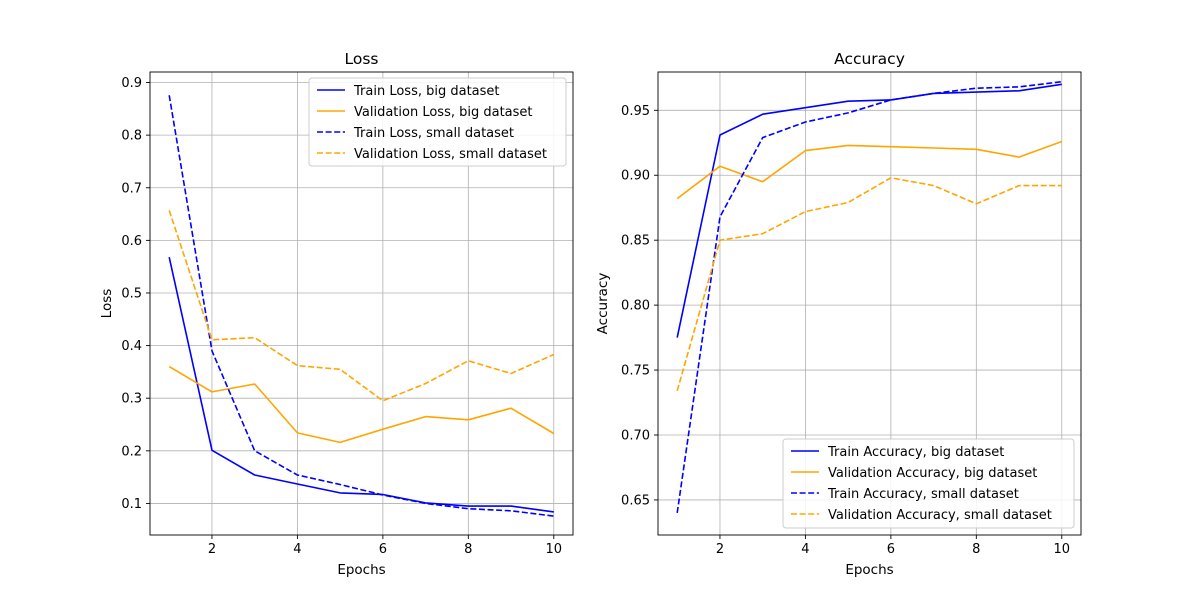 This screenshot has height=600, width=1200. Describe the element at coordinates (940, 515) in the screenshot. I see `legend-label-4: Validation Accuracy, small dataset` at that location.